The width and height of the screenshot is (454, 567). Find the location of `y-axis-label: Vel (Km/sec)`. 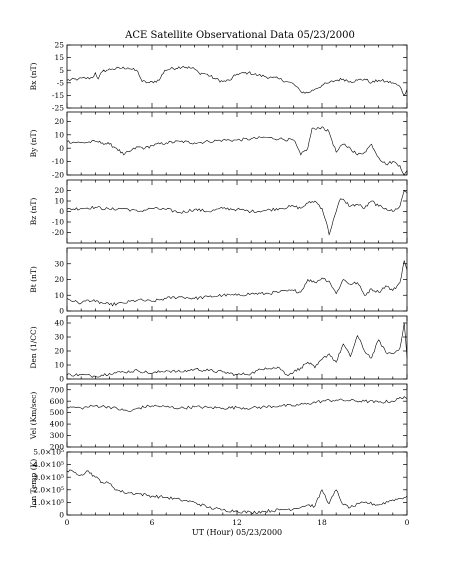

y-axis-label: Vel (Km/sec) is located at coordinates (33, 416).